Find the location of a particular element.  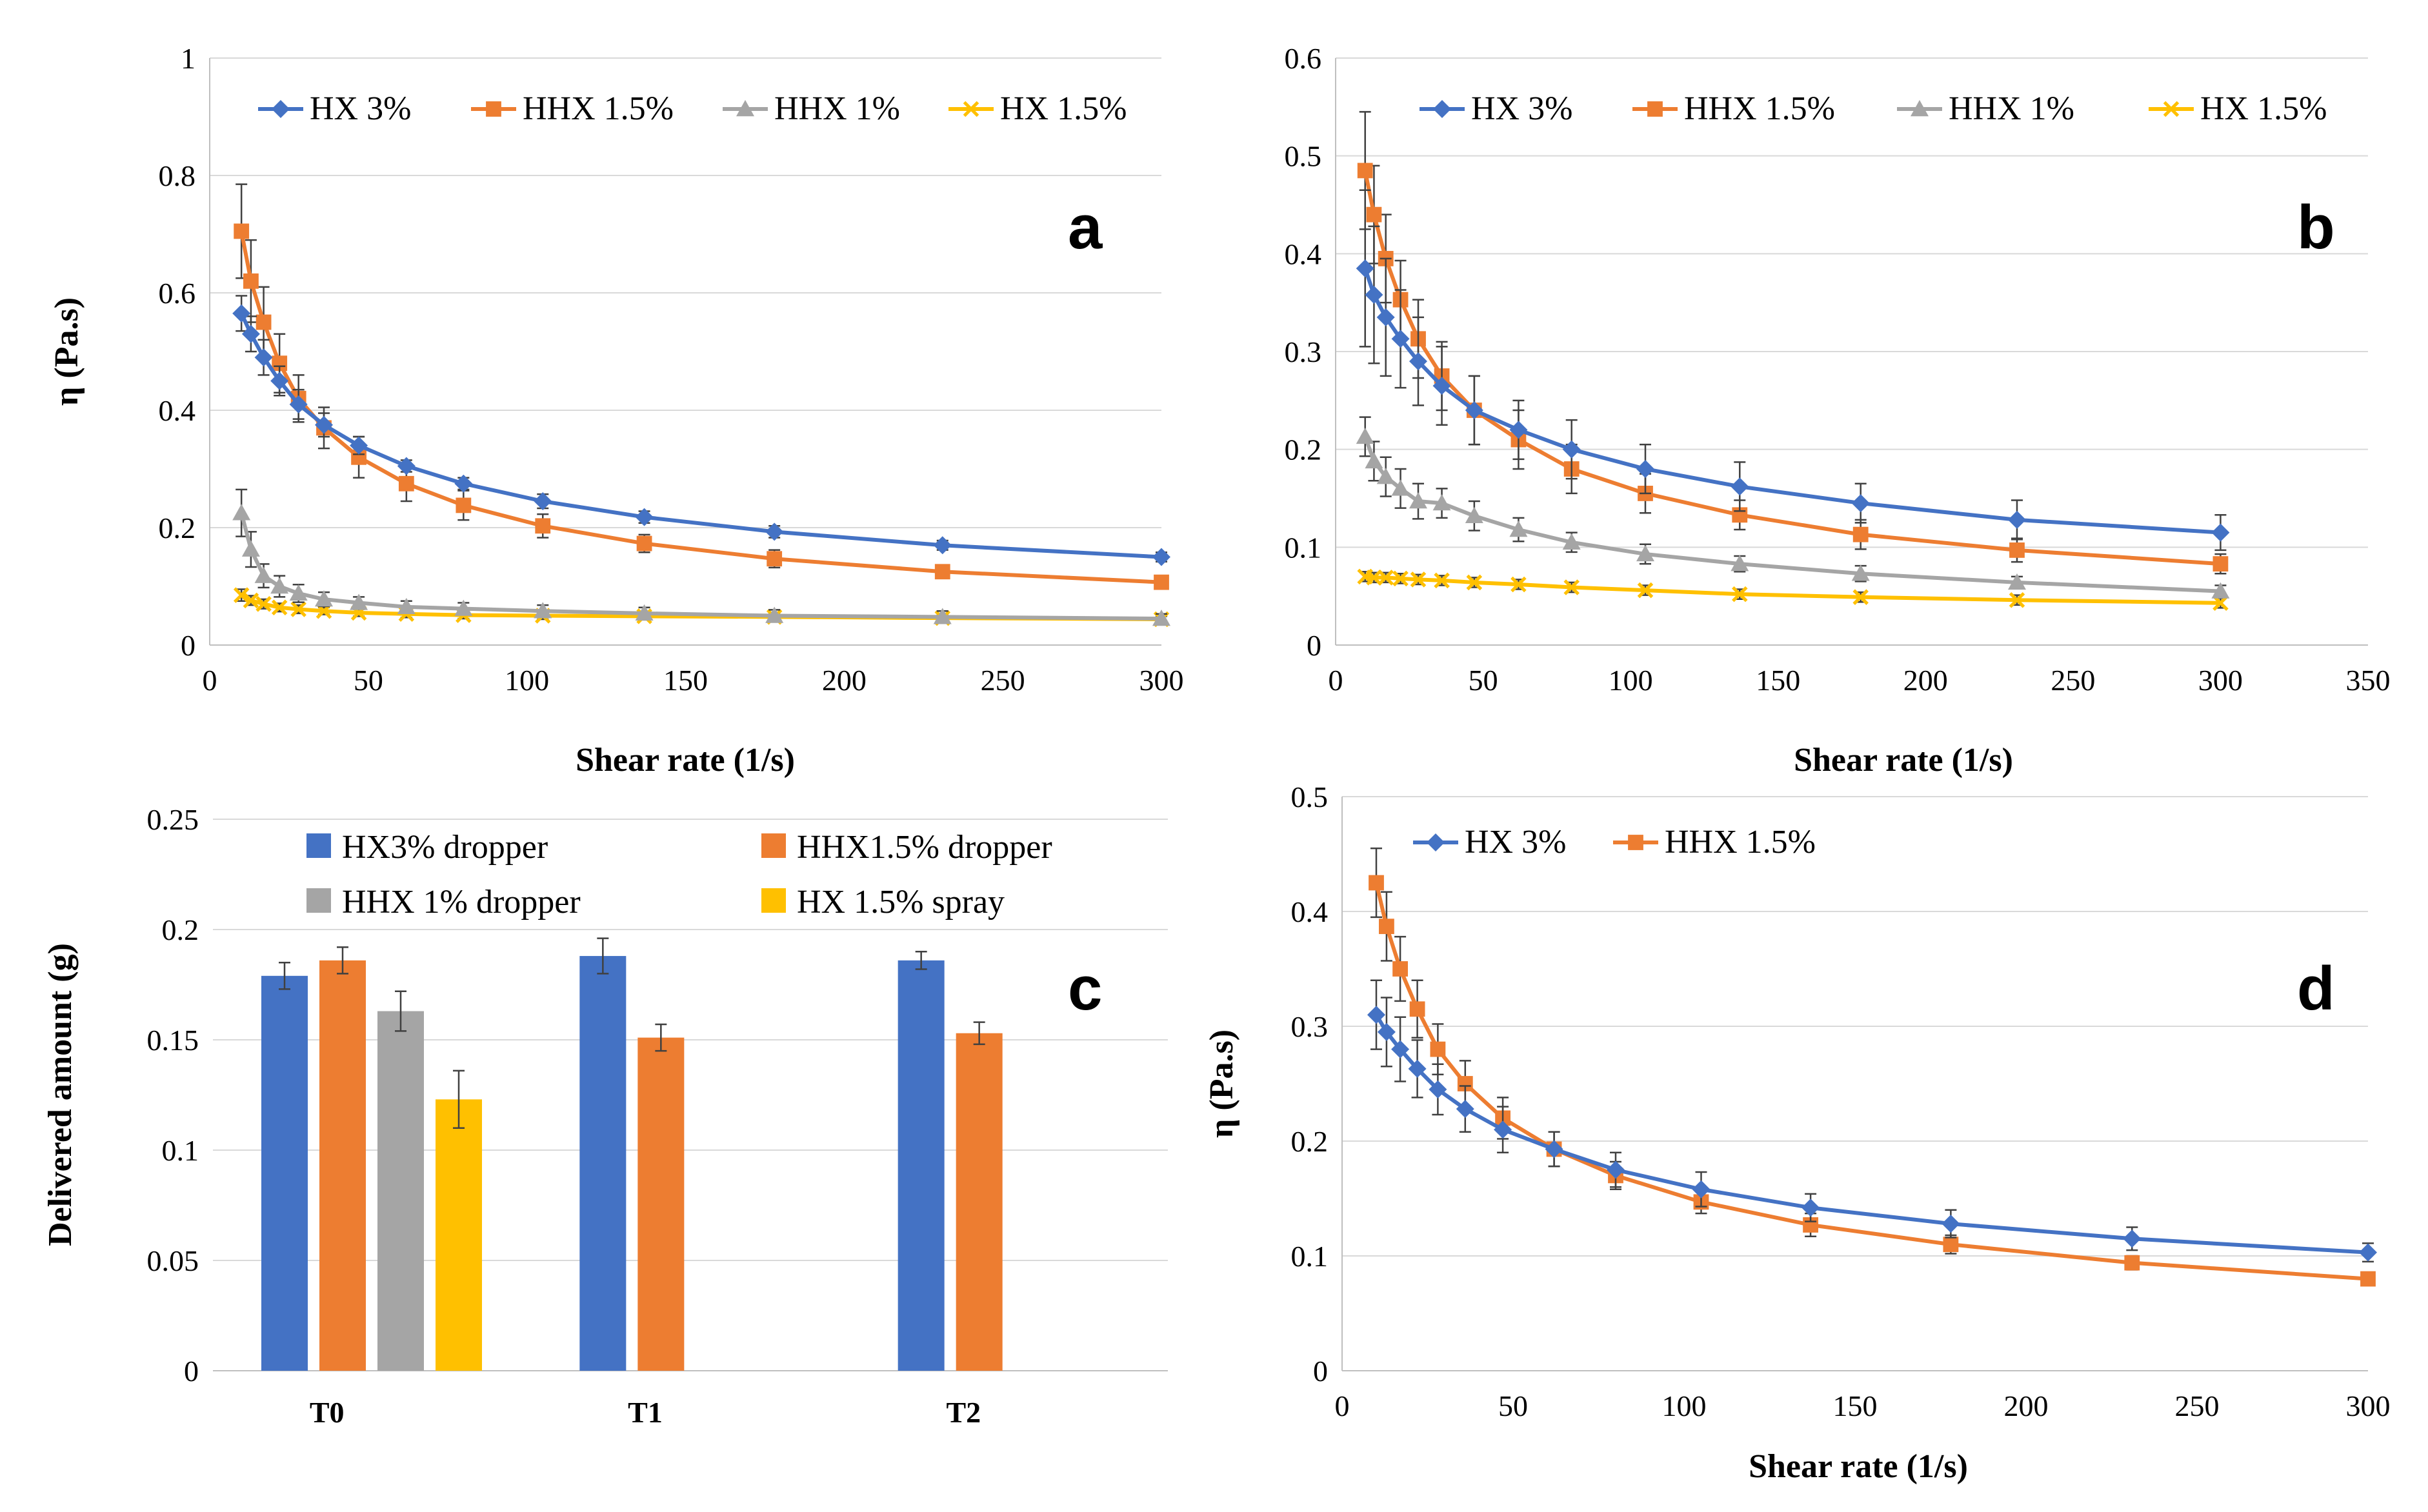

series-hhx-1- is located at coordinates (701, 557).